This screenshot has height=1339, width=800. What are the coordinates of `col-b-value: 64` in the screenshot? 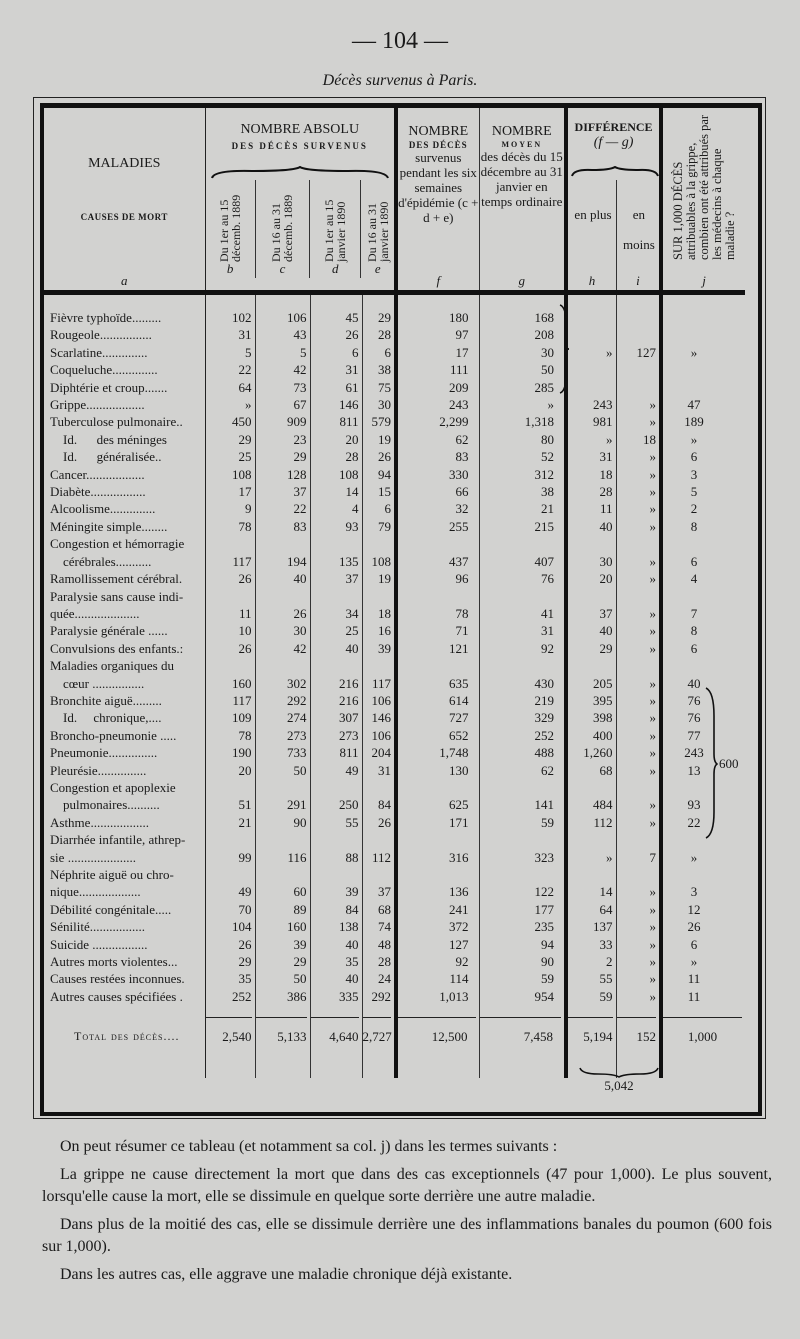 It's located at (229, 387).